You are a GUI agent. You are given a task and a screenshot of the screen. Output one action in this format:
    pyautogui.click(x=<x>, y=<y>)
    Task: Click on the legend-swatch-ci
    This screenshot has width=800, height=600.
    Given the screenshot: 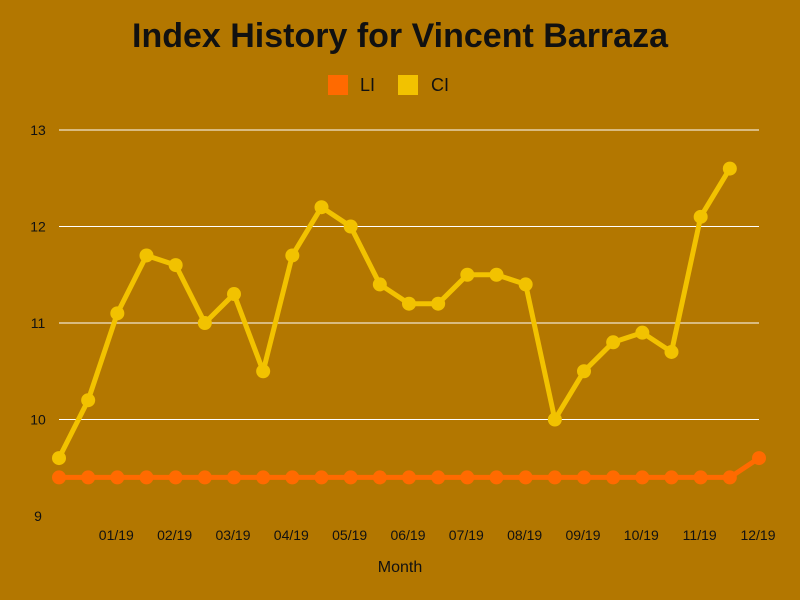 What is the action you would take?
    pyautogui.click(x=408, y=85)
    